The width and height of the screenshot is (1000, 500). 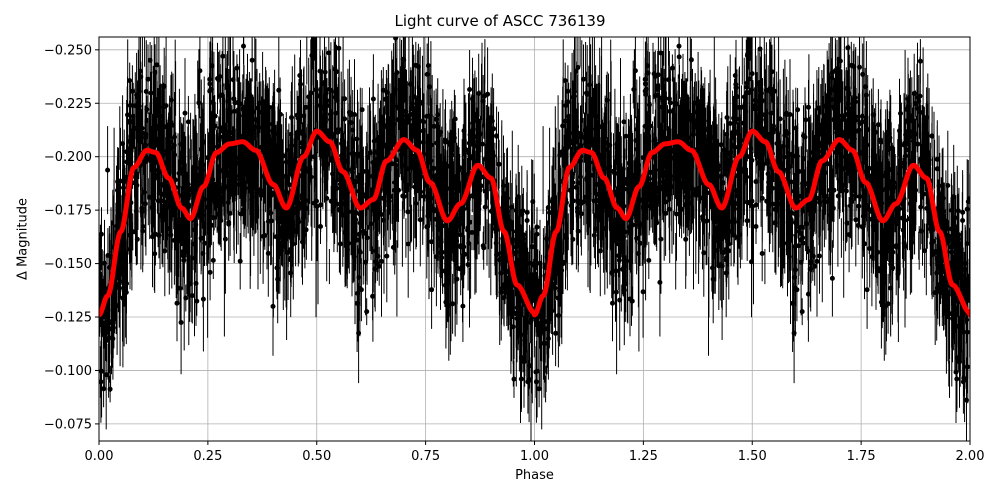 I want to click on x-axis-ticks: 0.00 0.25 0.50 0.75 1.00 1.25 1.50 1.75 2.00, so click(x=535, y=452).